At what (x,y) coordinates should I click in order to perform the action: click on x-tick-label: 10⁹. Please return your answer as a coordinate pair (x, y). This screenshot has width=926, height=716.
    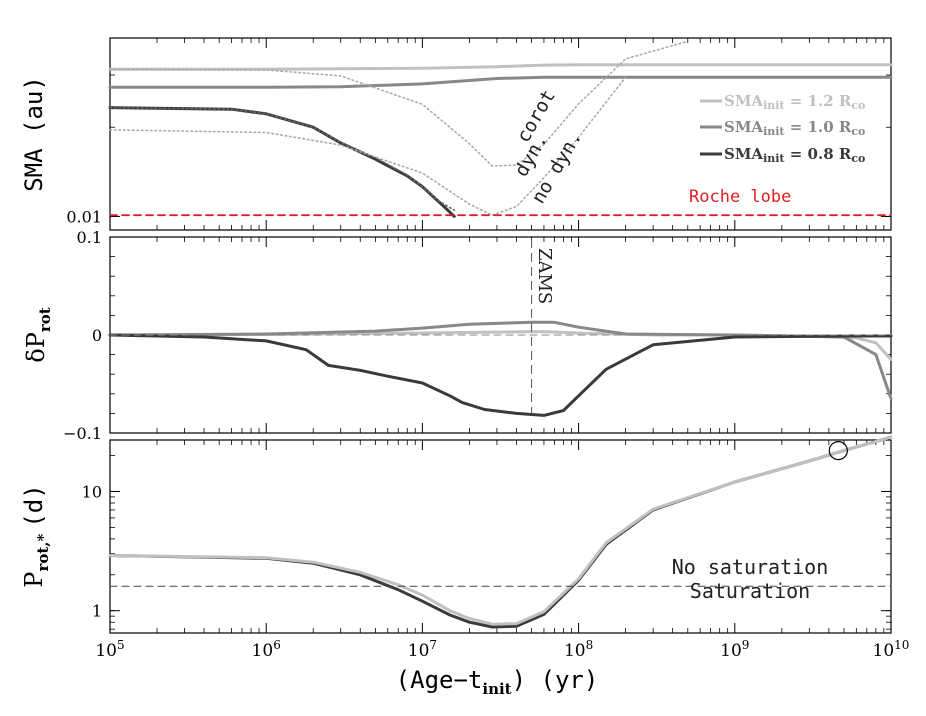
    Looking at the image, I should click on (734, 649).